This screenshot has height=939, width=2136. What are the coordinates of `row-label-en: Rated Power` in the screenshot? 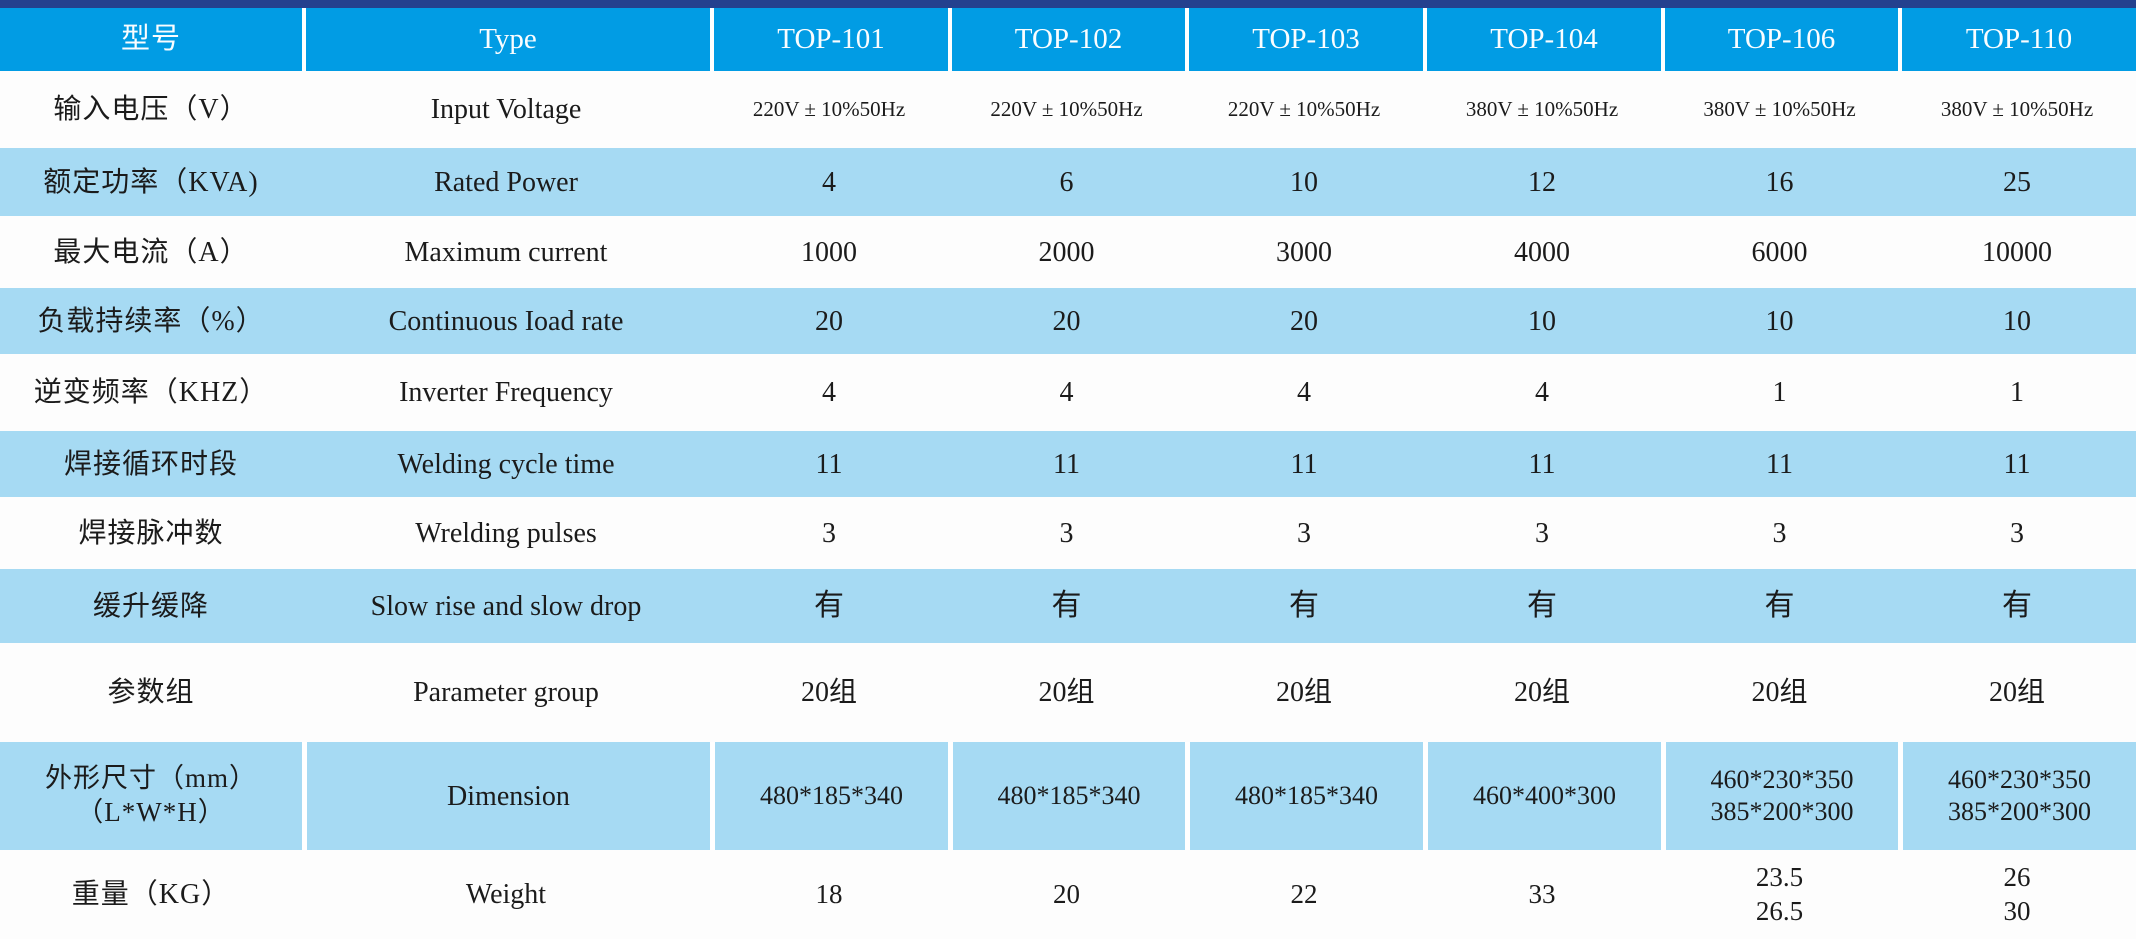 It's located at (506, 182).